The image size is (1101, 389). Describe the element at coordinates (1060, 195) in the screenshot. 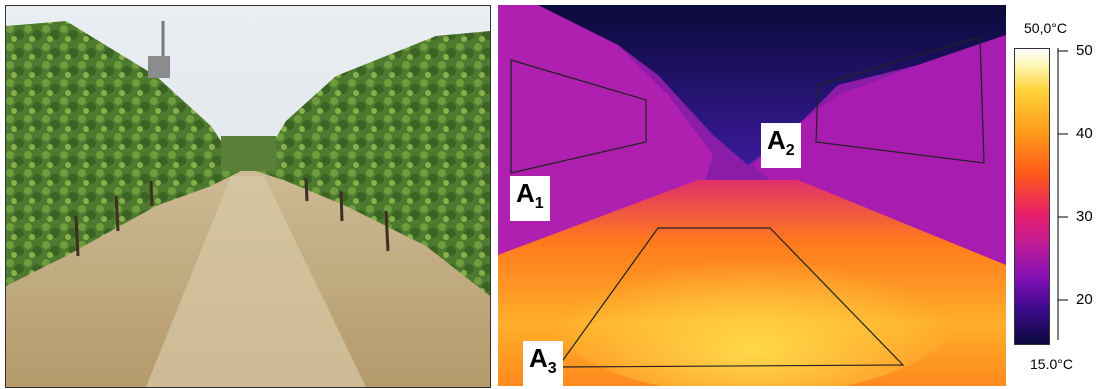

I see `colorbar-ticks` at that location.